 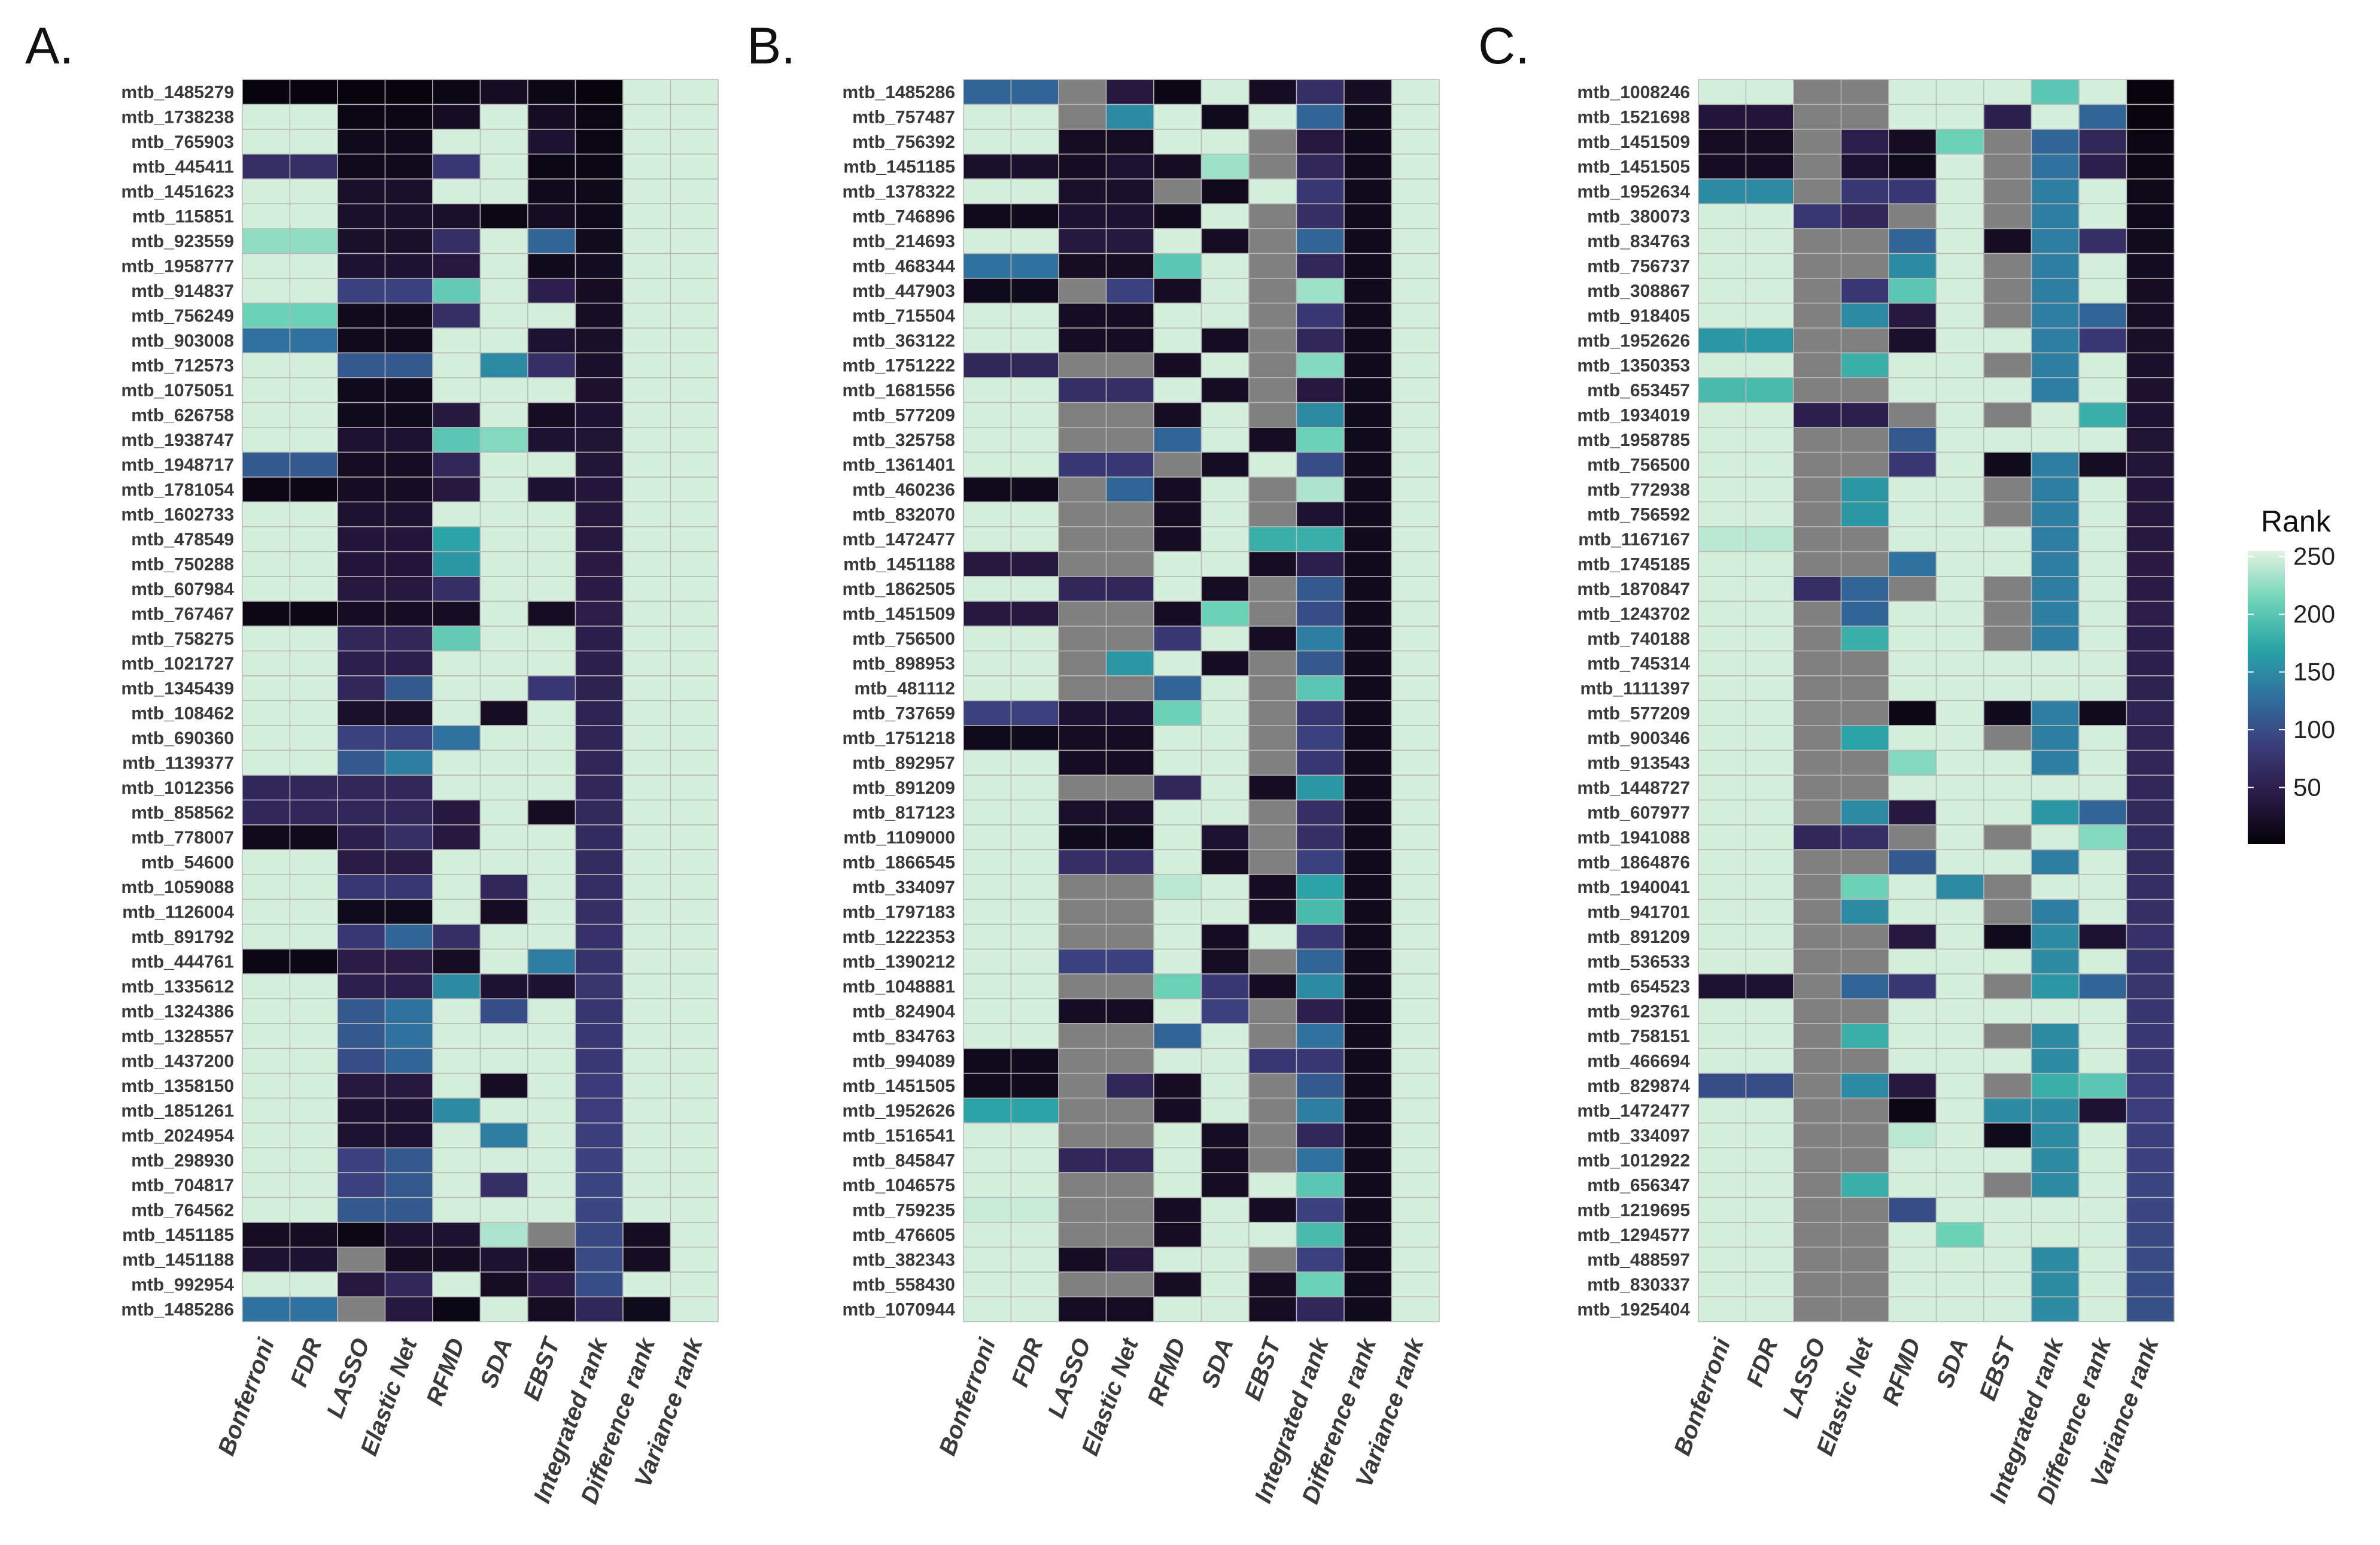 I want to click on row-label: mtb_1751218, so click(x=899, y=738).